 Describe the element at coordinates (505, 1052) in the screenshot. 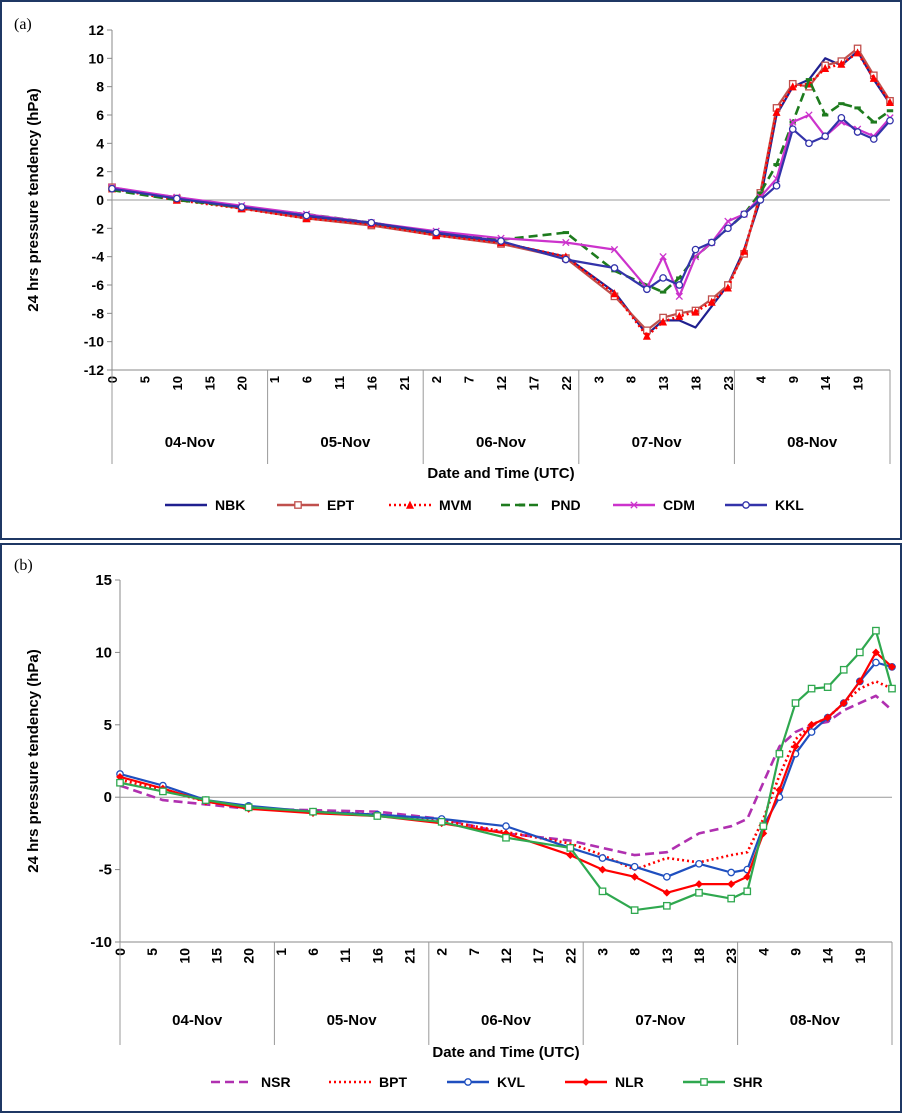

I see `x-axis-label: Date and Time (UTC)` at that location.